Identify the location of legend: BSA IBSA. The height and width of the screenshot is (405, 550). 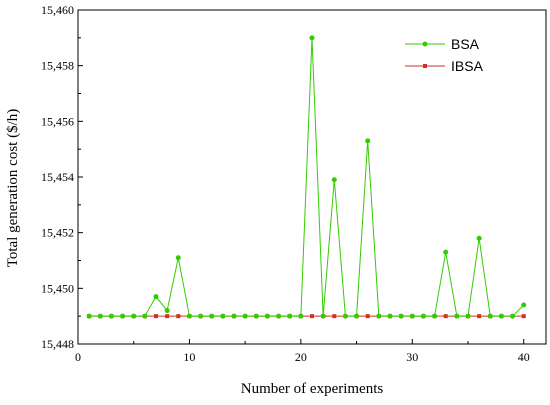
(444, 55).